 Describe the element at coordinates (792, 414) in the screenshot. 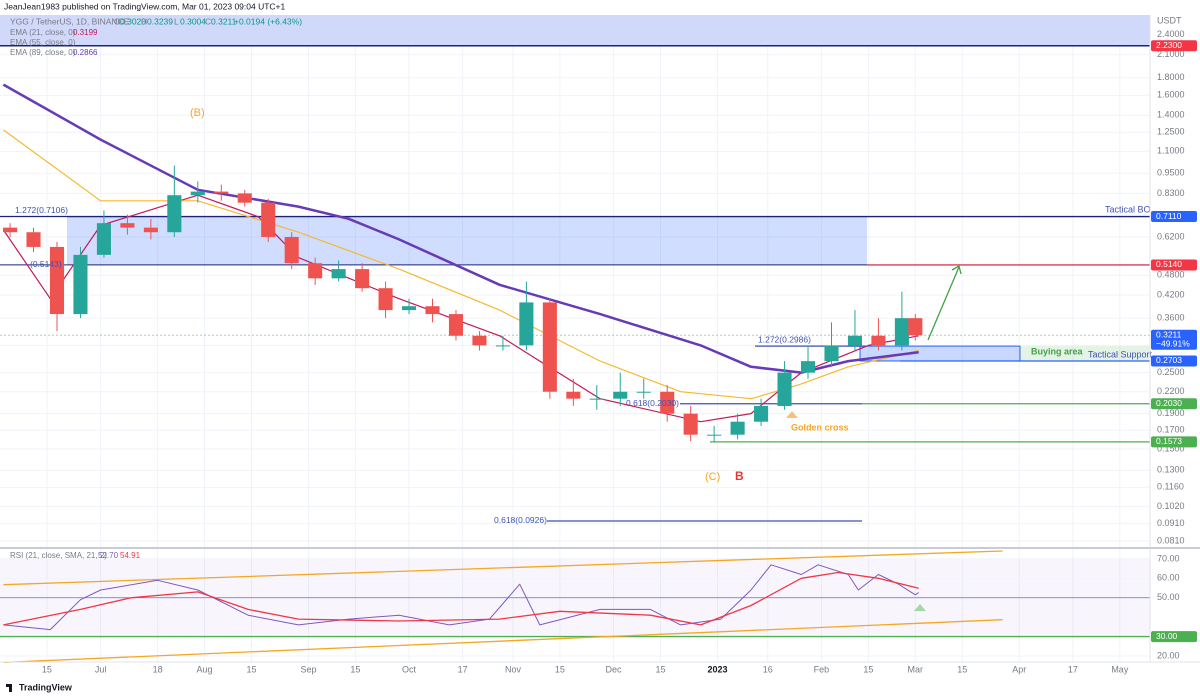

I see `golden-cross-marker` at that location.